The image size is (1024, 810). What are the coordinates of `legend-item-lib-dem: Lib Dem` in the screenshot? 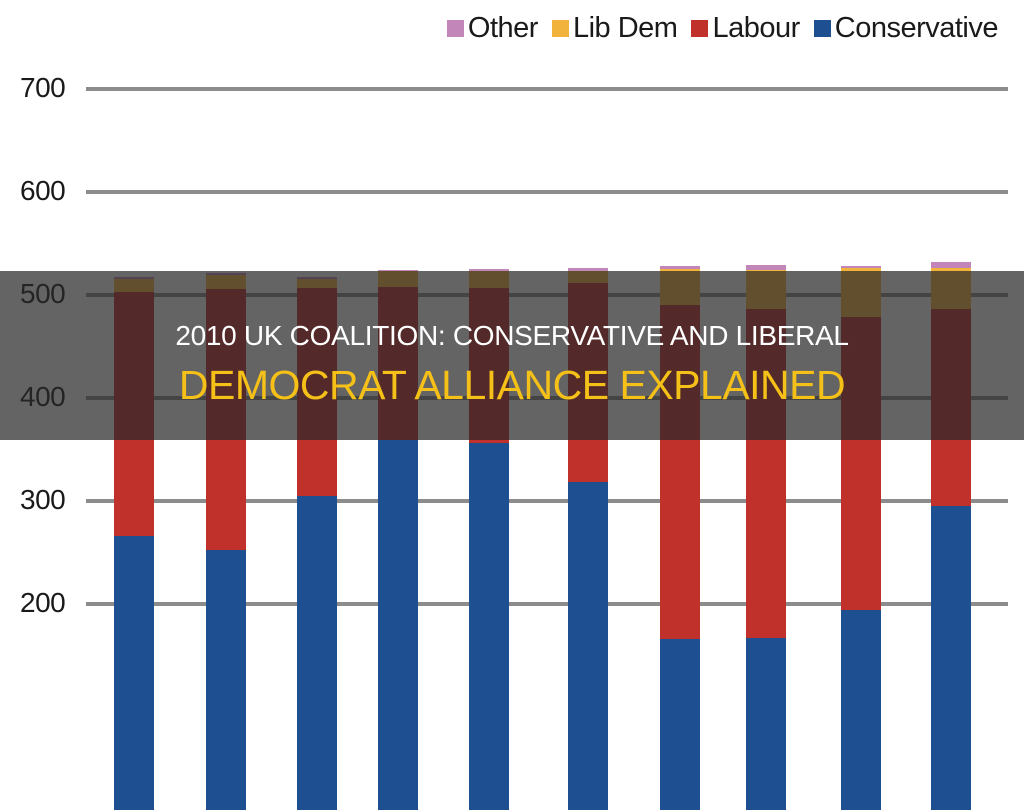 It's located at (614, 28).